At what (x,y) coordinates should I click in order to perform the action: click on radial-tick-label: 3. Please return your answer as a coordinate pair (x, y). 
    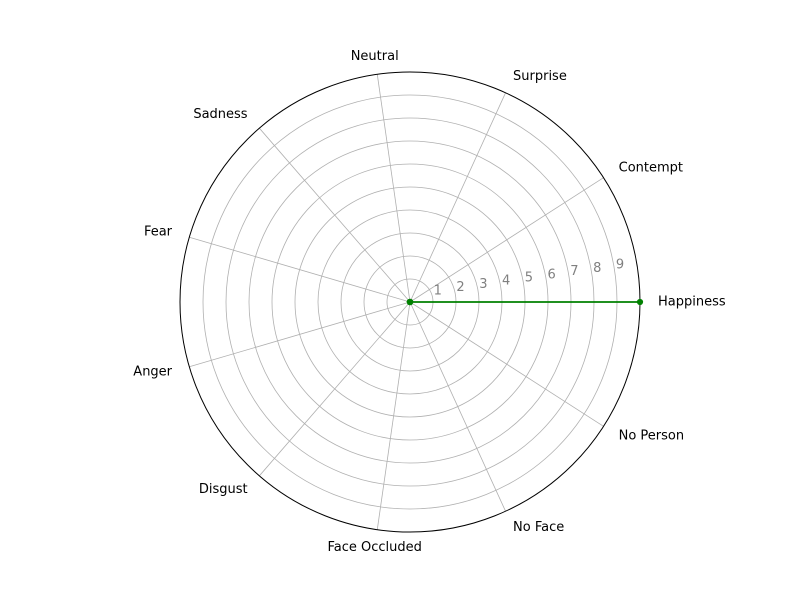
    Looking at the image, I should click on (483, 284).